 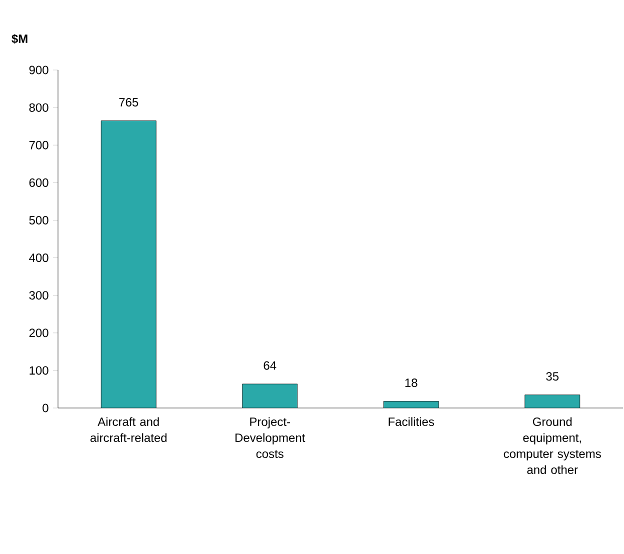 I want to click on y-tick-label: 100, so click(x=39, y=370).